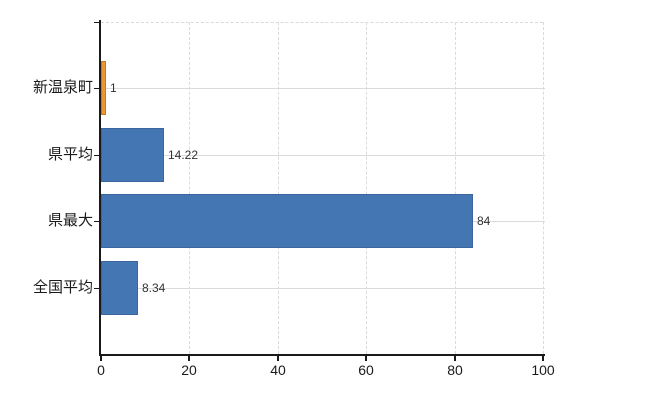  What do you see at coordinates (322, 22) in the screenshot?
I see `gridline-top` at bounding box center [322, 22].